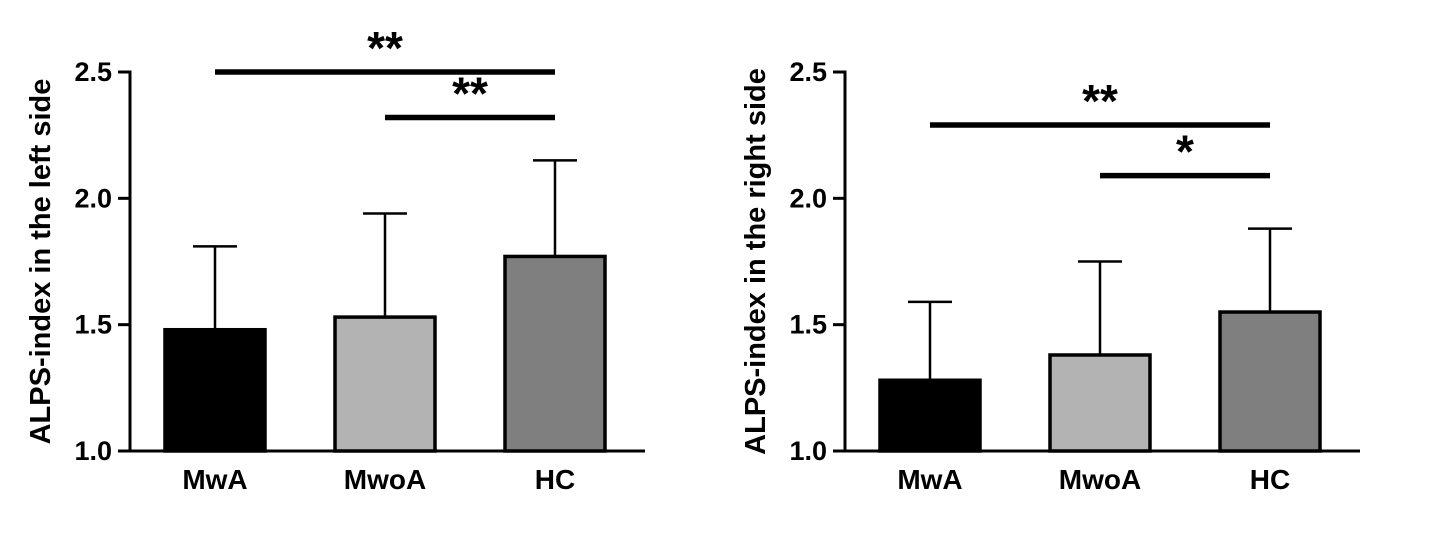  I want to click on y-axis-title: ALPS-index in the right side, so click(756, 261).